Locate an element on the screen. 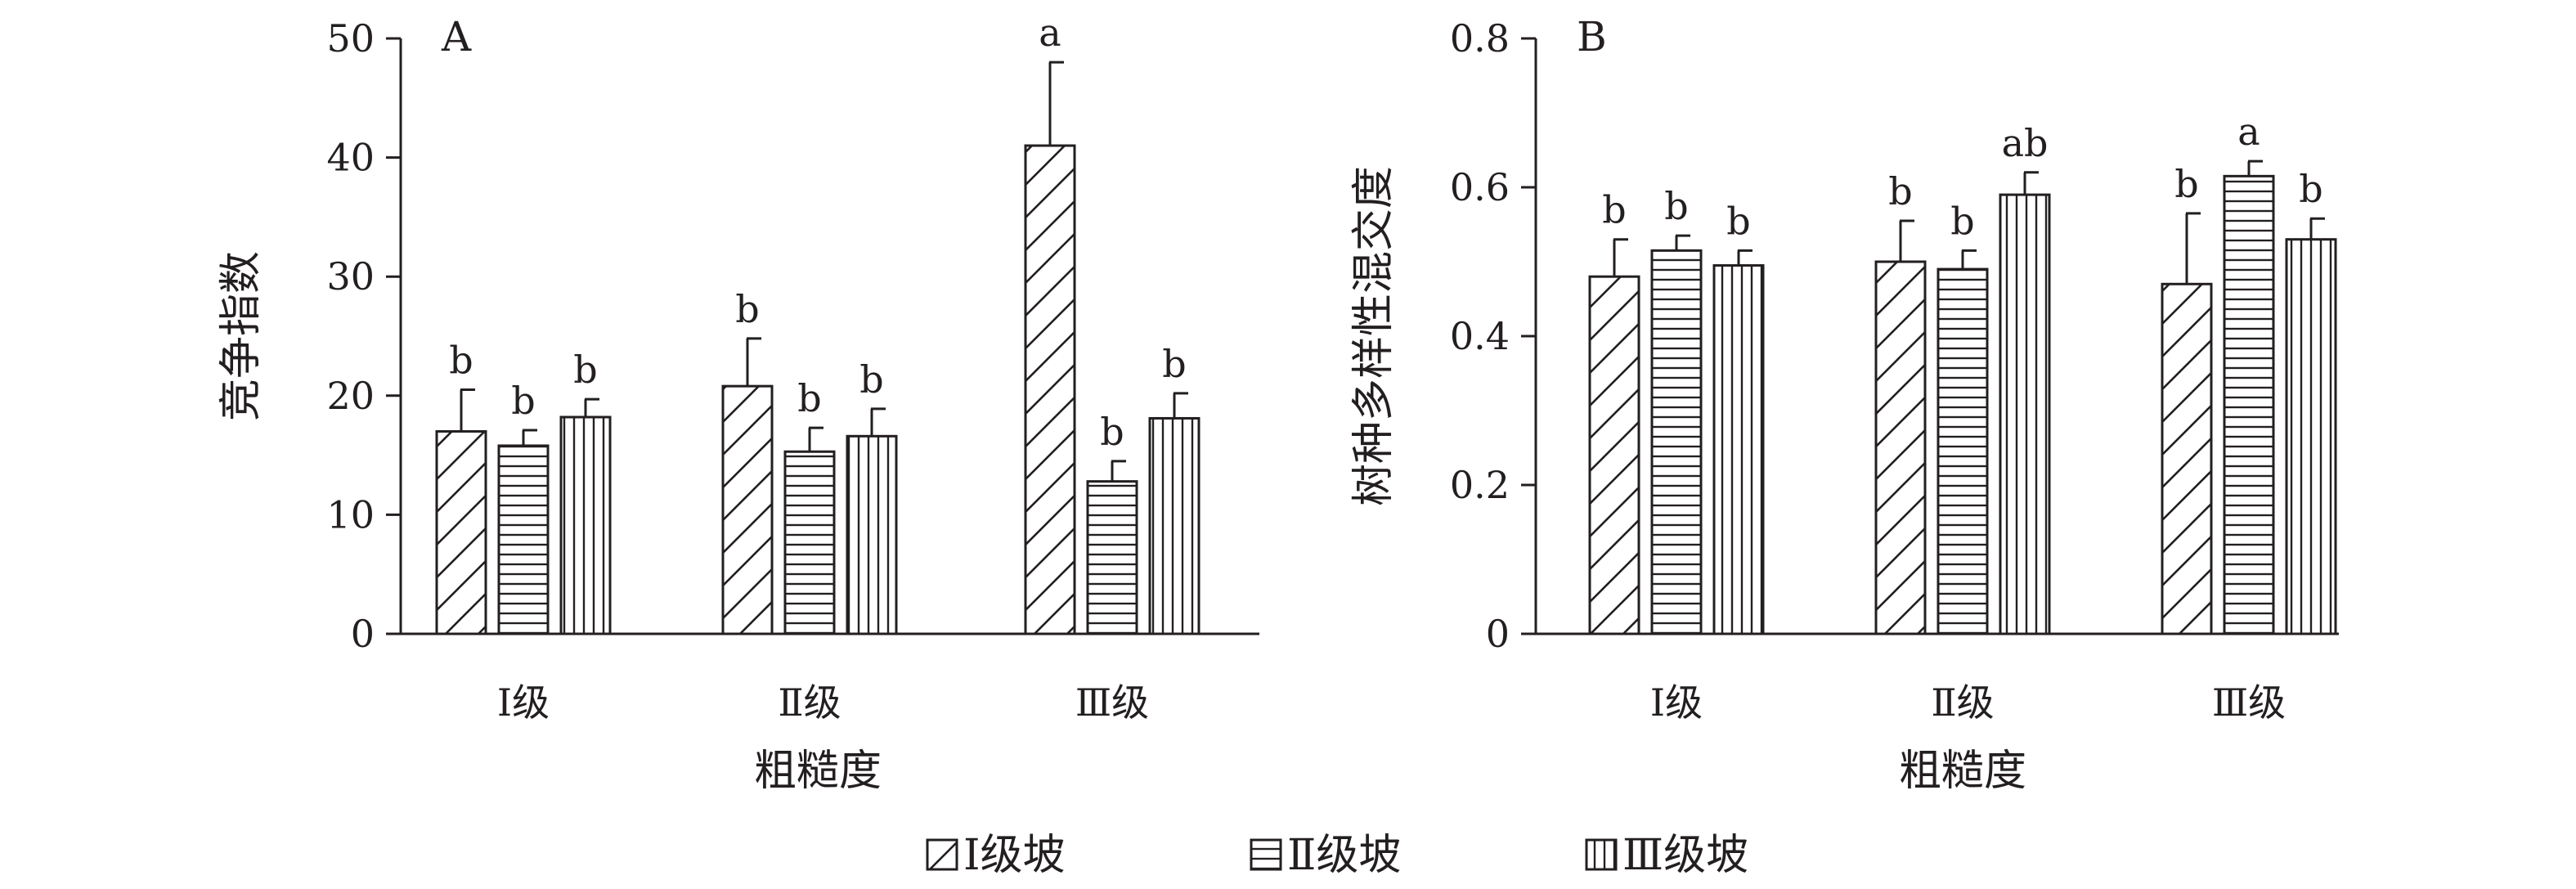  y-axis-label: 竞争指数 is located at coordinates (241, 336).